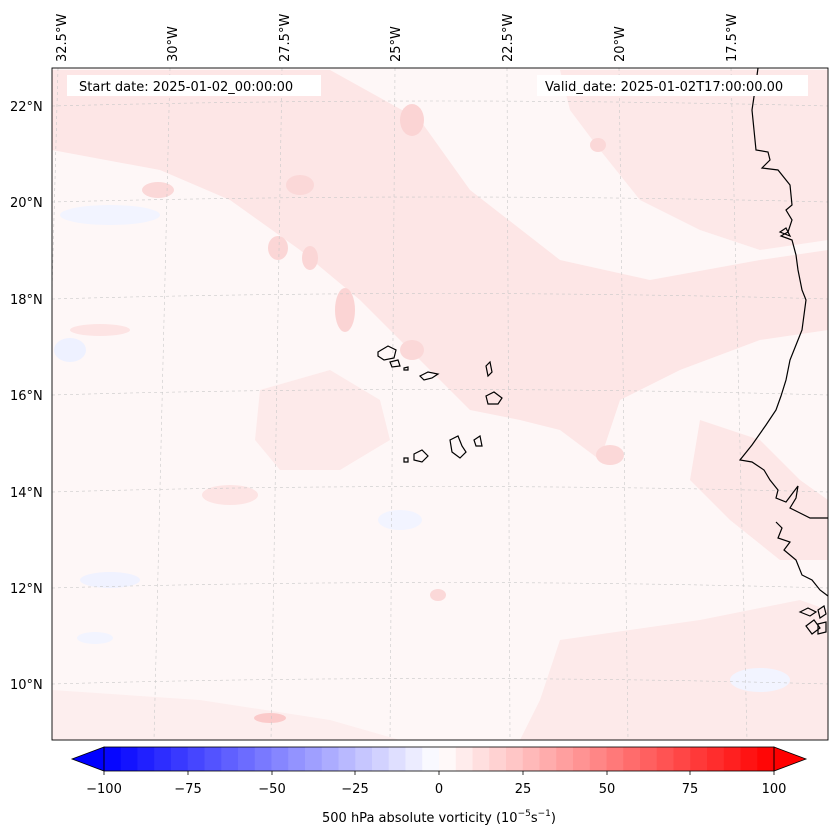 The width and height of the screenshot is (837, 839). What do you see at coordinates (186, 87) in the screenshot?
I see `start-date-label: Start date: 2025-01-02_00:00:00` at bounding box center [186, 87].